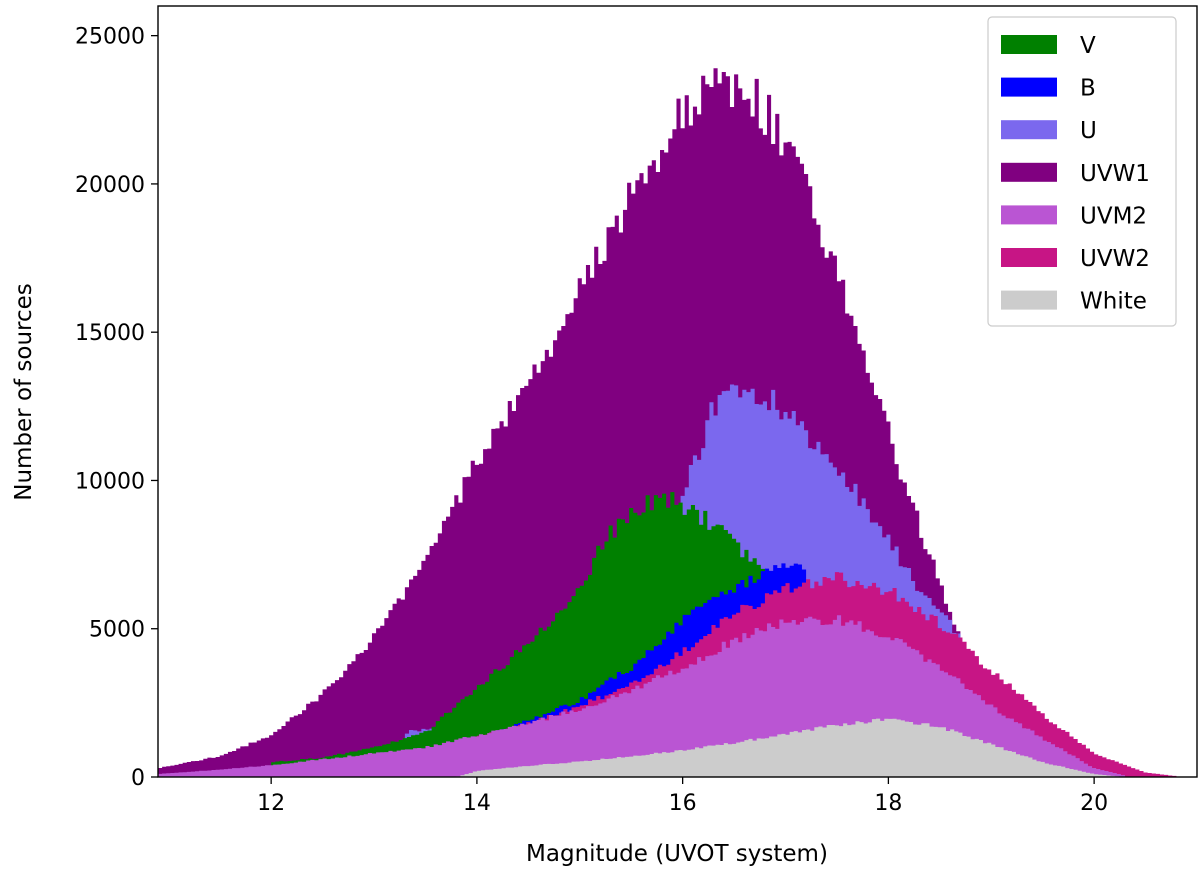  What do you see at coordinates (792, 747) in the screenshot?
I see `series-white-histogram` at bounding box center [792, 747].